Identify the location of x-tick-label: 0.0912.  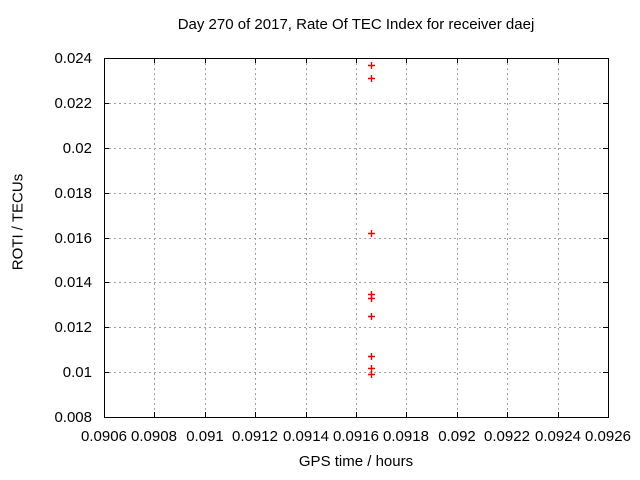
(255, 436).